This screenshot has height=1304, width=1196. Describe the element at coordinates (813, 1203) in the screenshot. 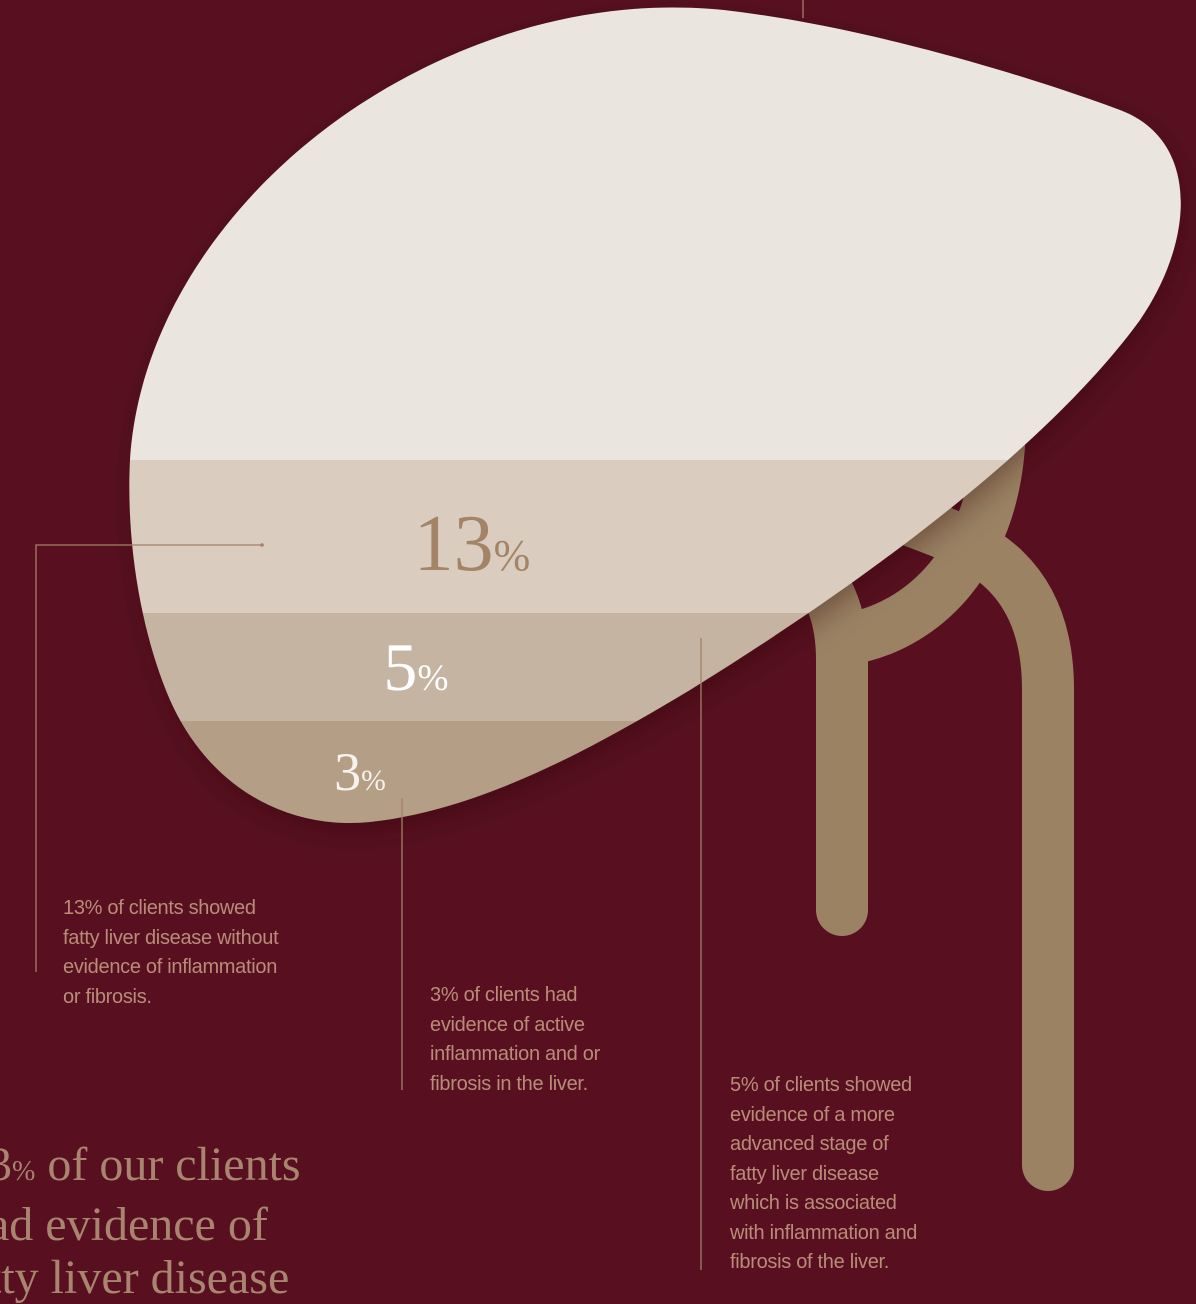

I see `callout-line: which is associated` at that location.